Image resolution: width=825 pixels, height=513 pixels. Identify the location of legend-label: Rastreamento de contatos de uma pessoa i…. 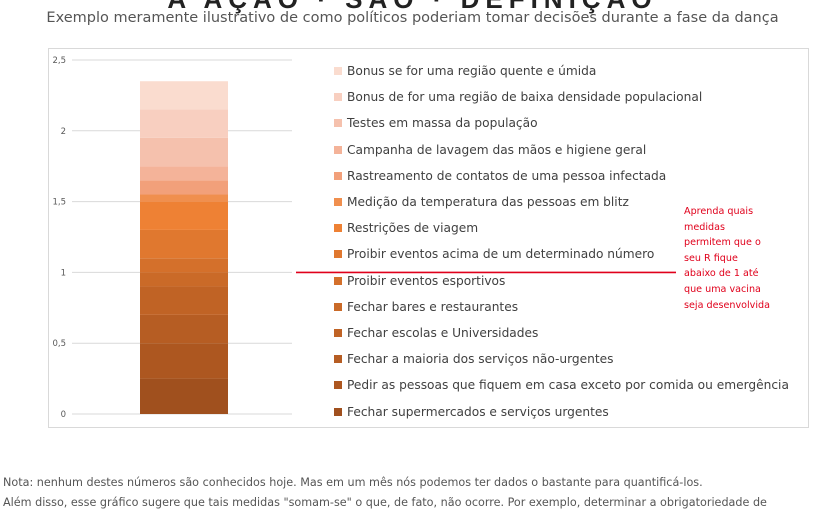
(507, 175).